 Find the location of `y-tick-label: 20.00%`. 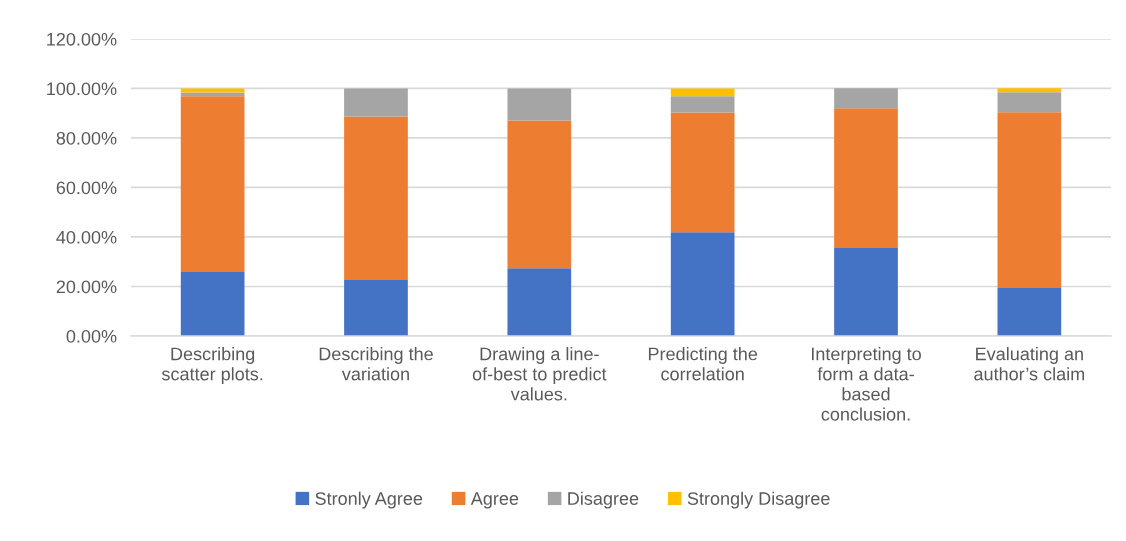

y-tick-label: 20.00% is located at coordinates (86, 287).